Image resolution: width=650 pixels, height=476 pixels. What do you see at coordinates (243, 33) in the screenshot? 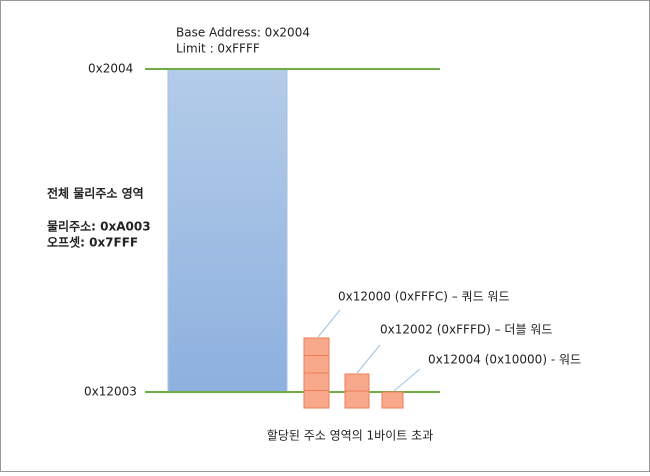
I see `base-line1: Base Address: 0x2004` at bounding box center [243, 33].